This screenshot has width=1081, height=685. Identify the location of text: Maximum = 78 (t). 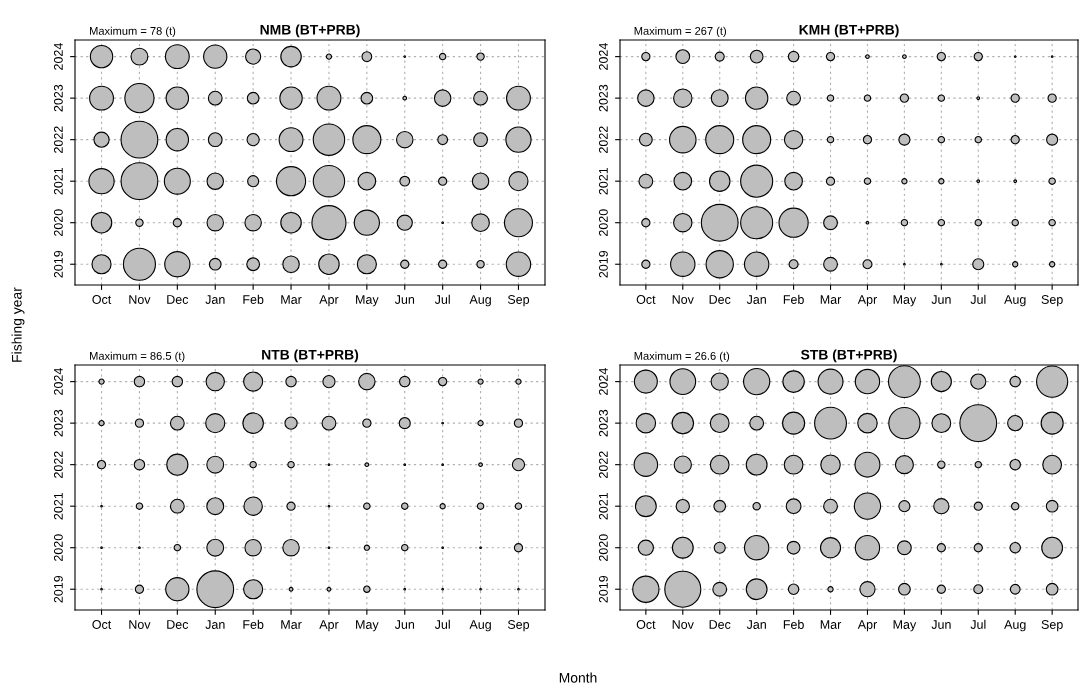
(133, 32).